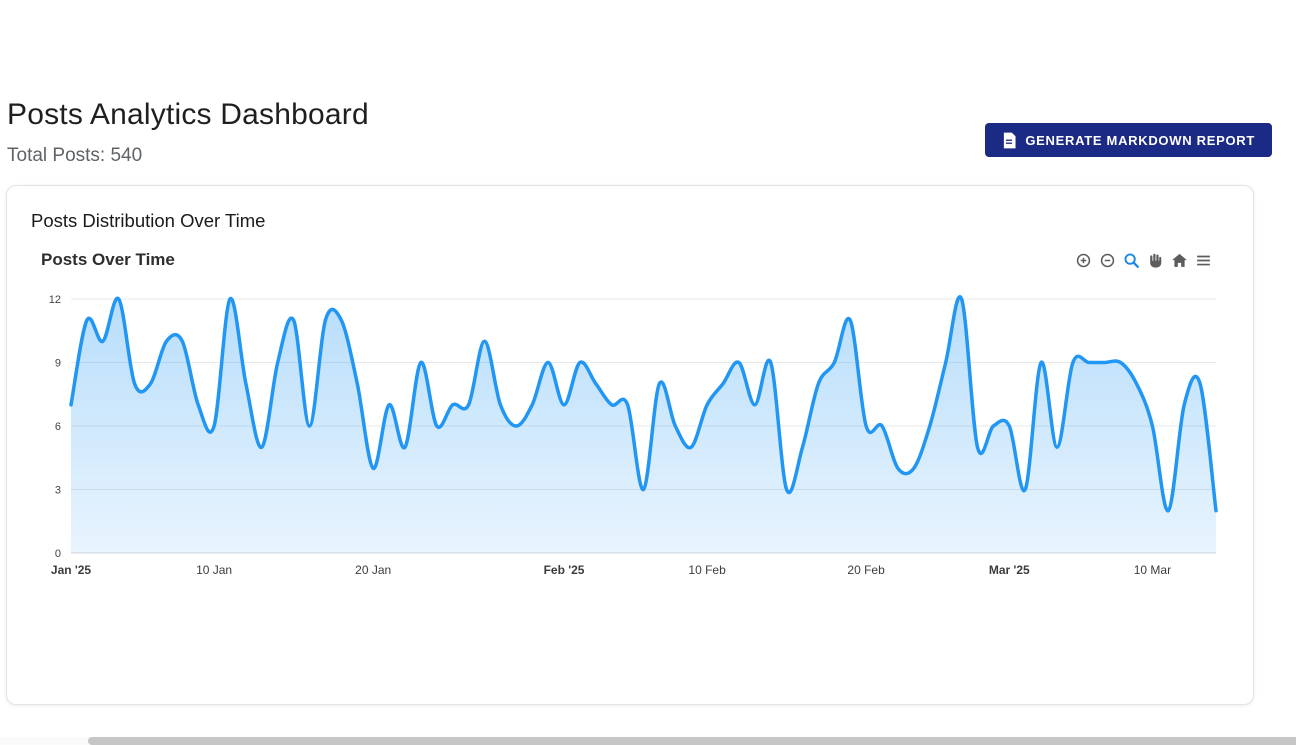 This screenshot has height=745, width=1296. I want to click on svg-text: 9, so click(58, 364).